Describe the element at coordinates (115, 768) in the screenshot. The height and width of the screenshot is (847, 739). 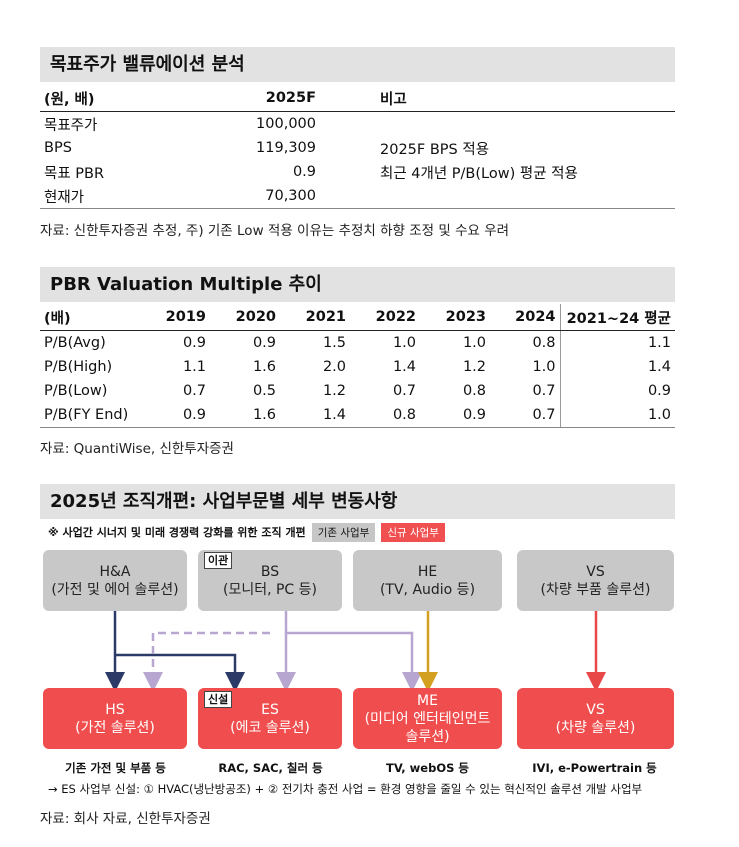
I see `caption-hs: 기존 가전 및 부품 등` at that location.